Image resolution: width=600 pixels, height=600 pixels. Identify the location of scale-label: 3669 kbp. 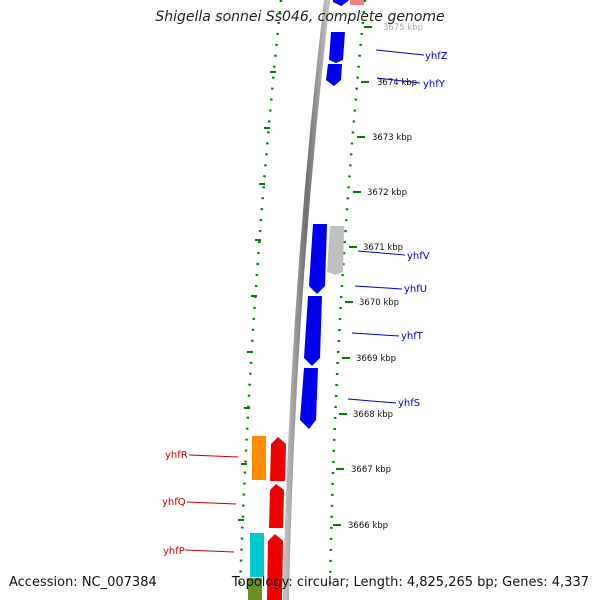
(376, 359).